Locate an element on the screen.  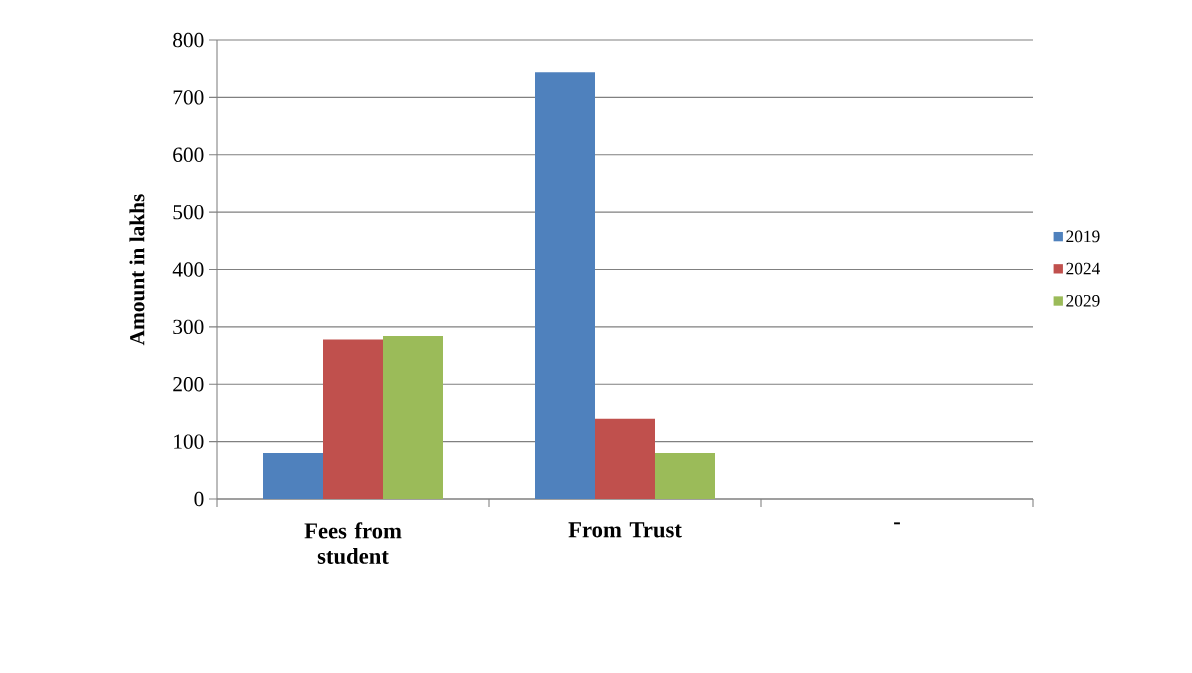
x-tick-label: Fees from student is located at coordinates (353, 543).